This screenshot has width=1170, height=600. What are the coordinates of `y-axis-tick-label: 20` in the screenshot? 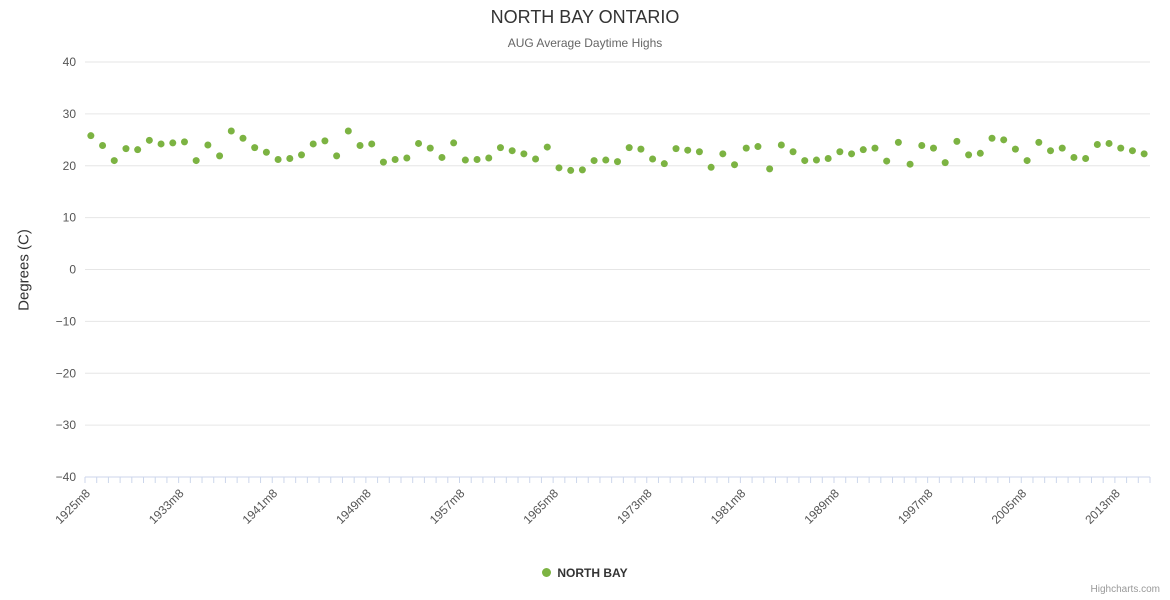 It's located at (70, 166).